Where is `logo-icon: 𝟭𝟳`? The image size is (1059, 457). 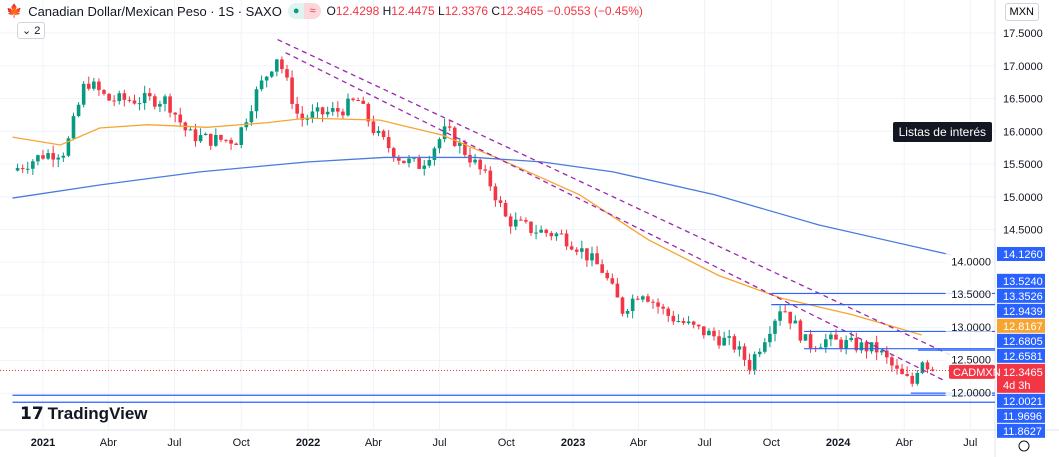
logo-icon: 𝟭𝟳 is located at coordinates (32, 413).